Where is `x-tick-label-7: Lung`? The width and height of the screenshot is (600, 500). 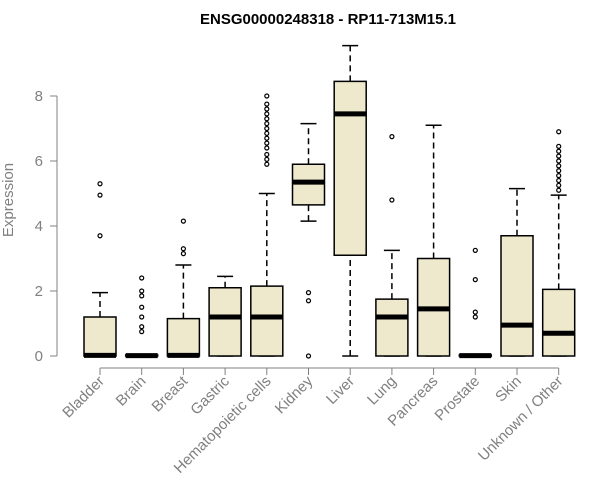
x-tick-label-7: Lung is located at coordinates (382, 391).